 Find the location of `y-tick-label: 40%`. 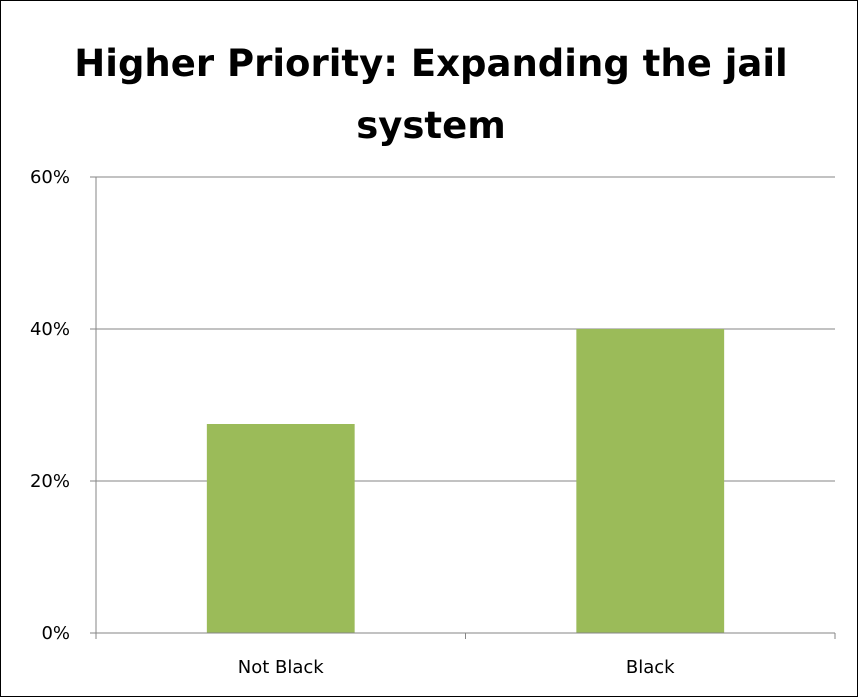

y-tick-label: 40% is located at coordinates (50, 329).